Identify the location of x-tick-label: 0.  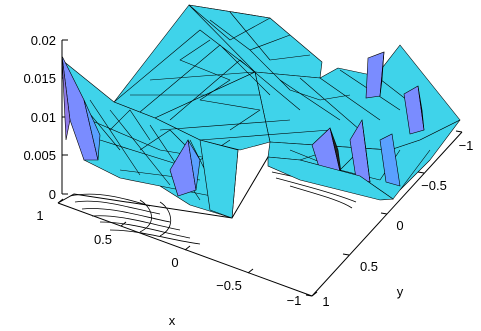
(174, 262).